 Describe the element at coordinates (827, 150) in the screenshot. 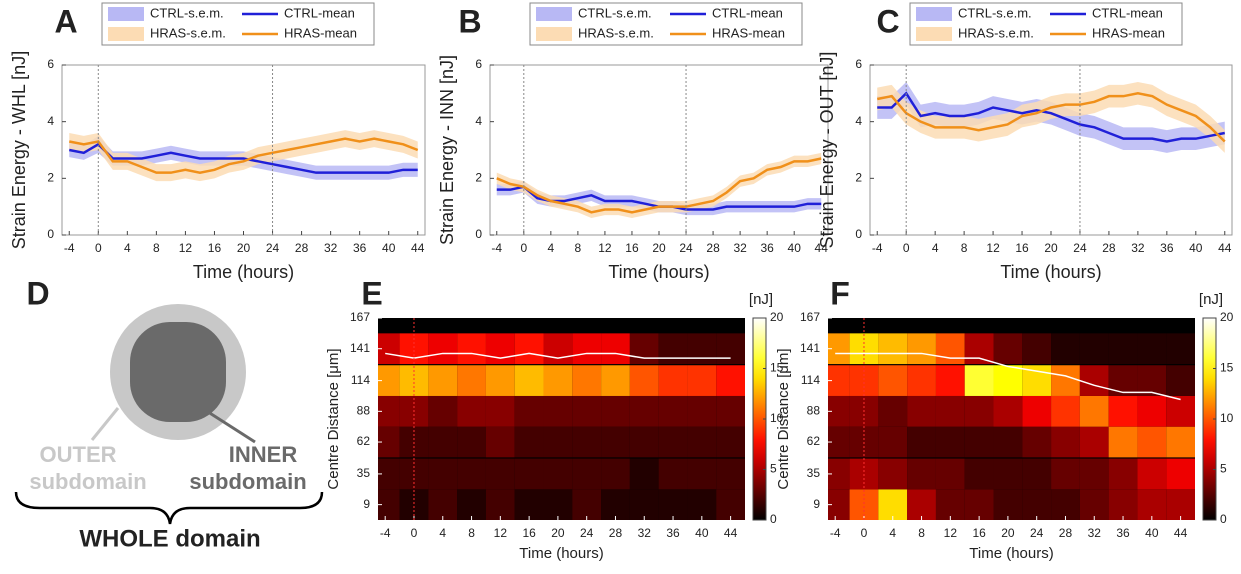

I see `y-axis-label: Strain Energy - OUT [nJ]` at that location.